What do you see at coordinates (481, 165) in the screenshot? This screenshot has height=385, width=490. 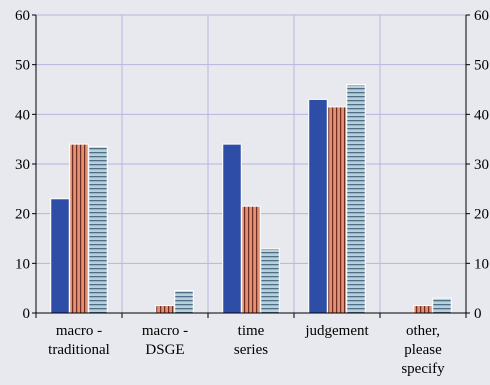 I see `right-tick-label-3: 30` at bounding box center [481, 165].